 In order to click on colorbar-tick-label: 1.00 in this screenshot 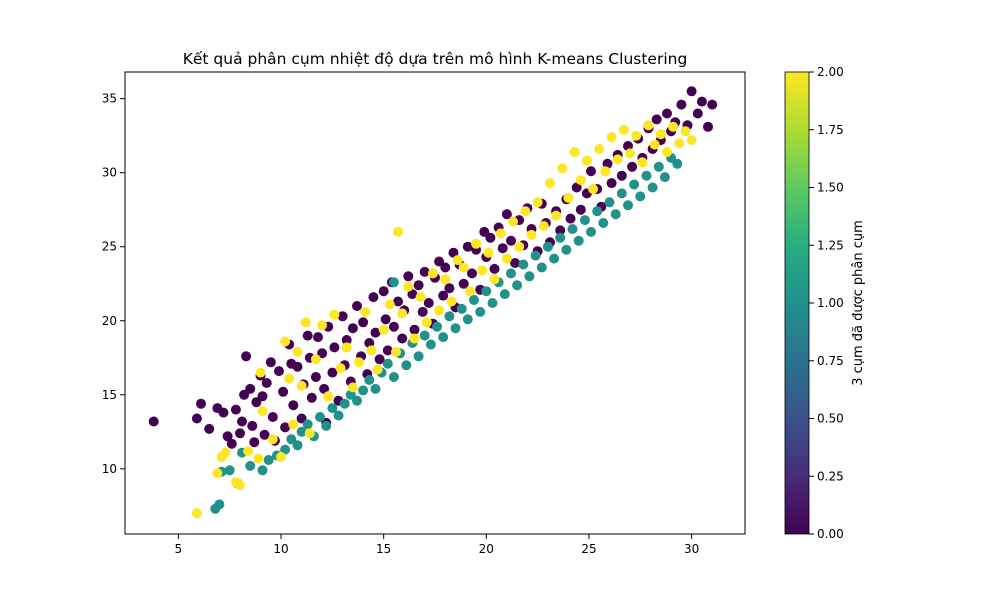, I will do `click(830, 303)`.